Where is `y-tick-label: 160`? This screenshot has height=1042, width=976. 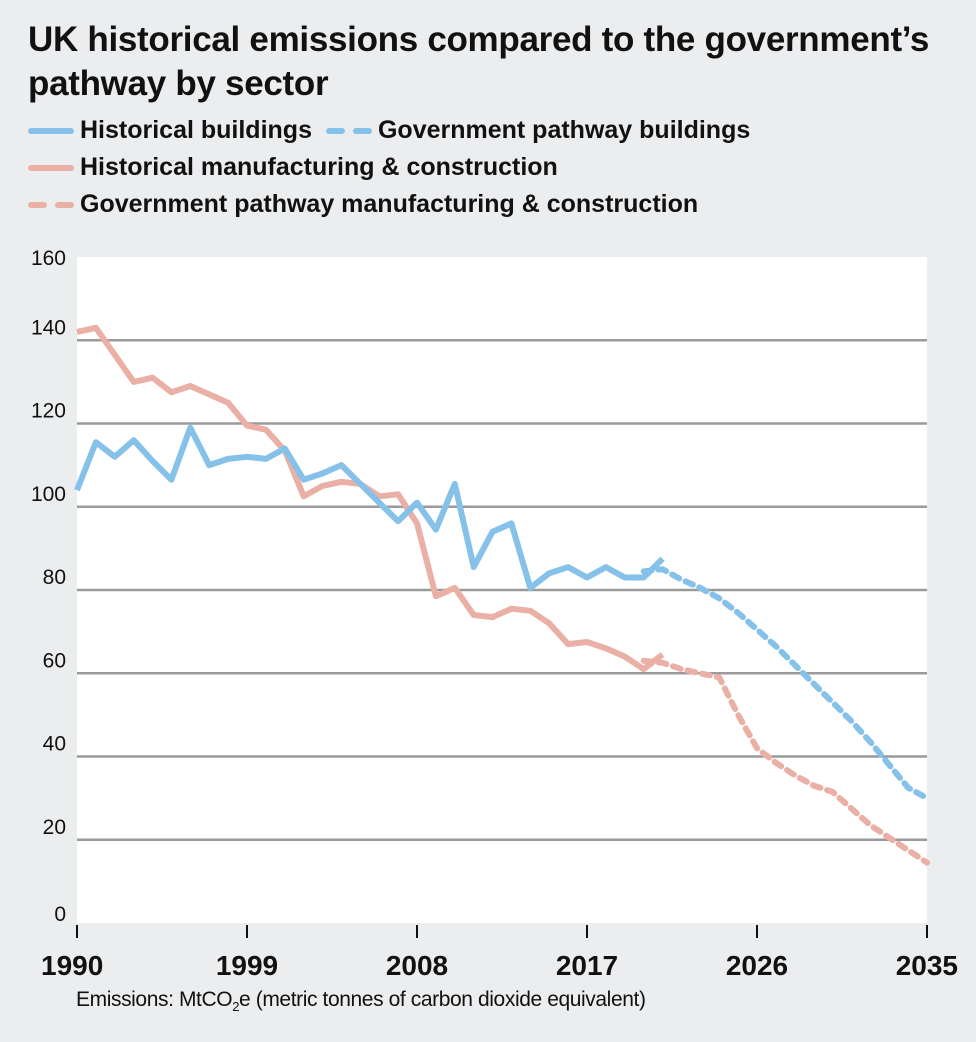 y-tick-label: 160 is located at coordinates (48, 258).